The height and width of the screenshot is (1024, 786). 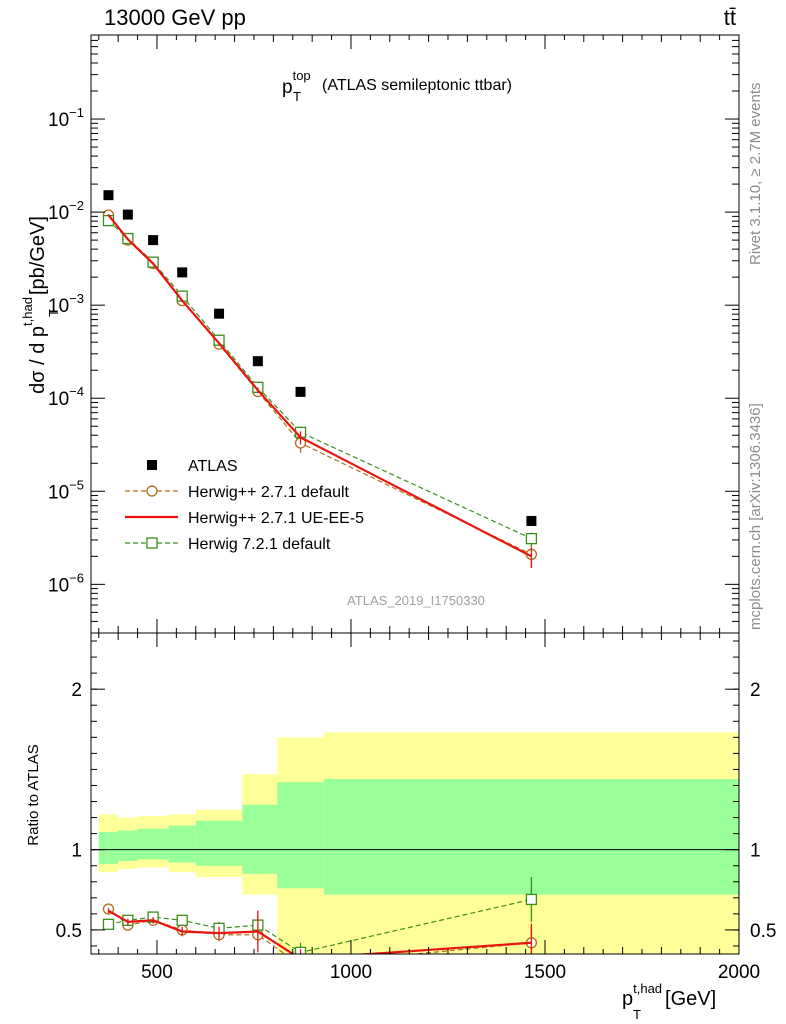 What do you see at coordinates (755, 690) in the screenshot?
I see `ratio-y-tick-label-right: 2` at bounding box center [755, 690].